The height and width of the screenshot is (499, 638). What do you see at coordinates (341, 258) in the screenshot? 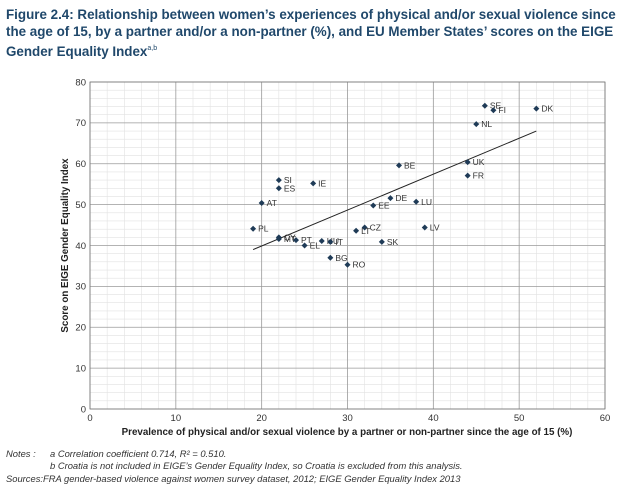
I see `point-label-bg: BG` at bounding box center [341, 258].